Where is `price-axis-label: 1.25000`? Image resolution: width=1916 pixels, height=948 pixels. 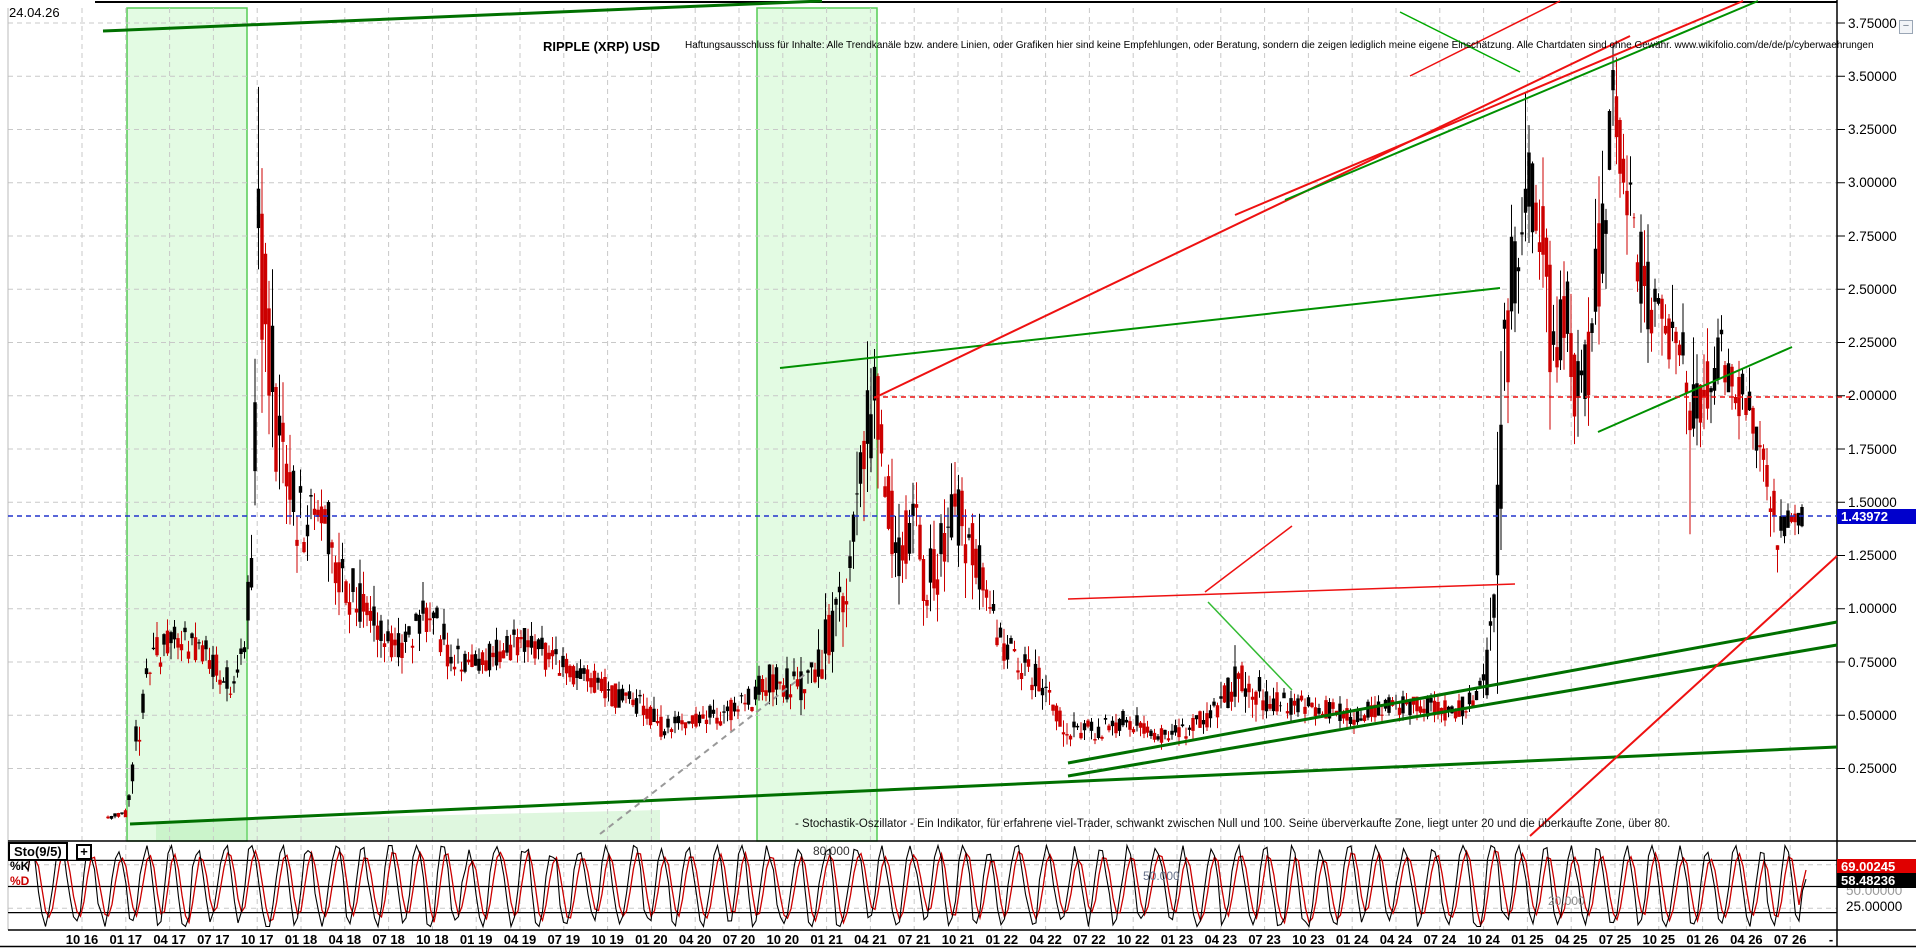 price-axis-label: 1.25000 is located at coordinates (1872, 555).